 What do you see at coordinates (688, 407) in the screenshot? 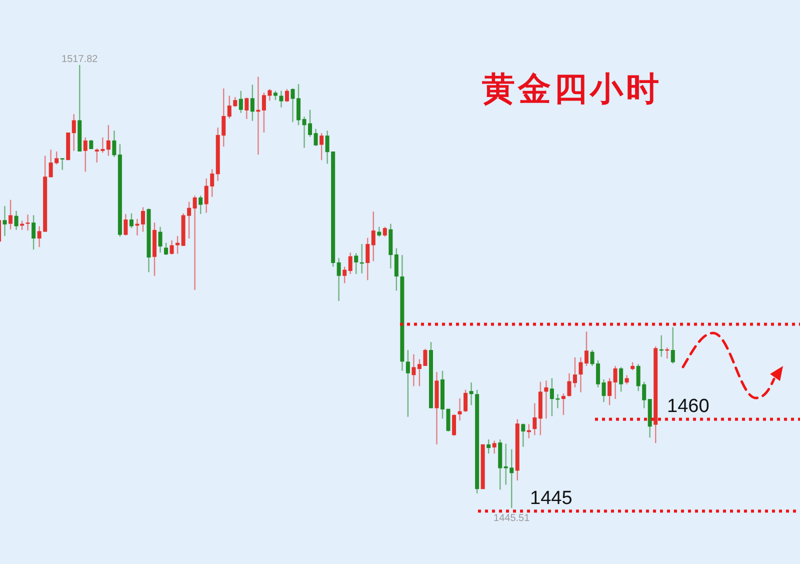
I see `ref-line-label: 1460` at bounding box center [688, 407].